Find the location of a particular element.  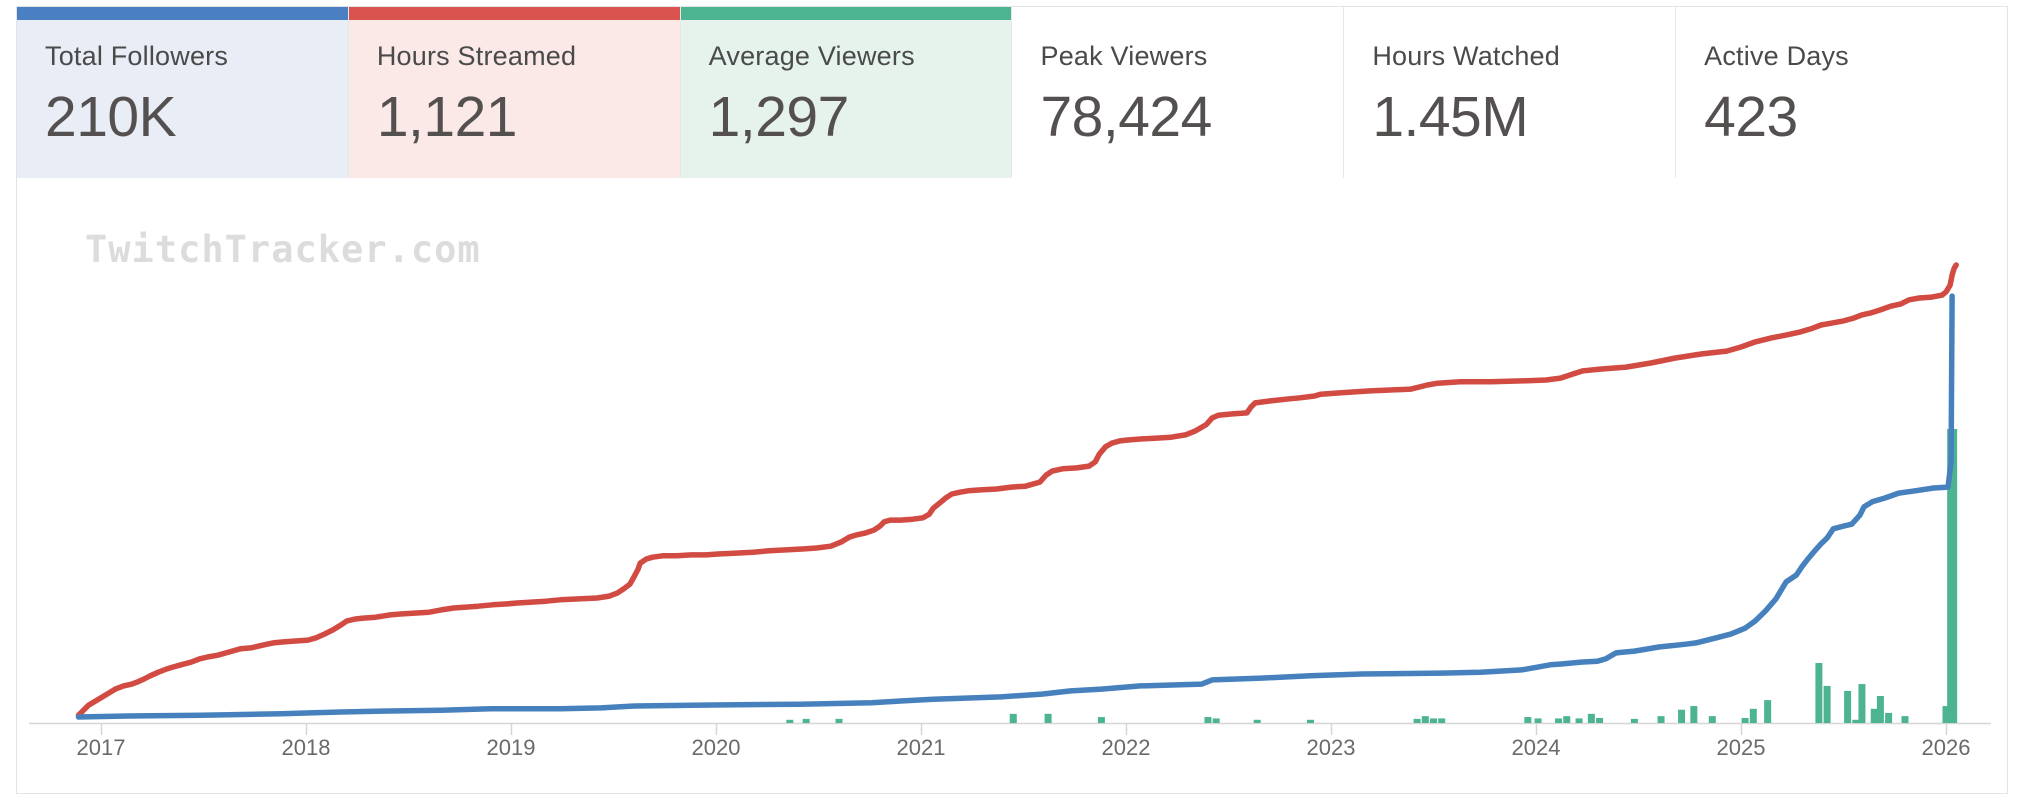

stat-card-label: Average Viewers is located at coordinates (811, 56).